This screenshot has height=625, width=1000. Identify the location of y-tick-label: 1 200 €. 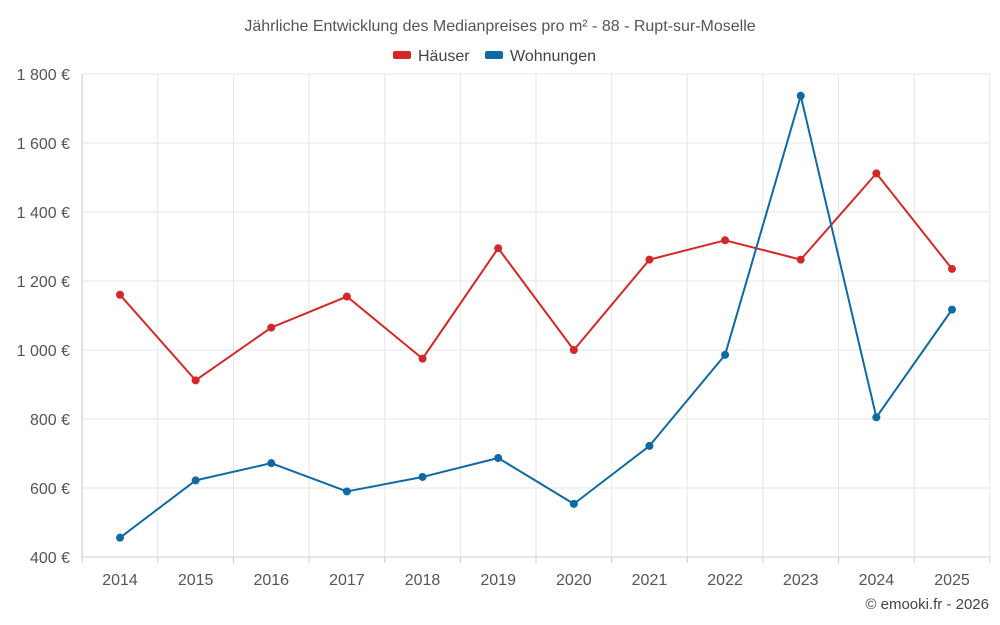
(43, 282).